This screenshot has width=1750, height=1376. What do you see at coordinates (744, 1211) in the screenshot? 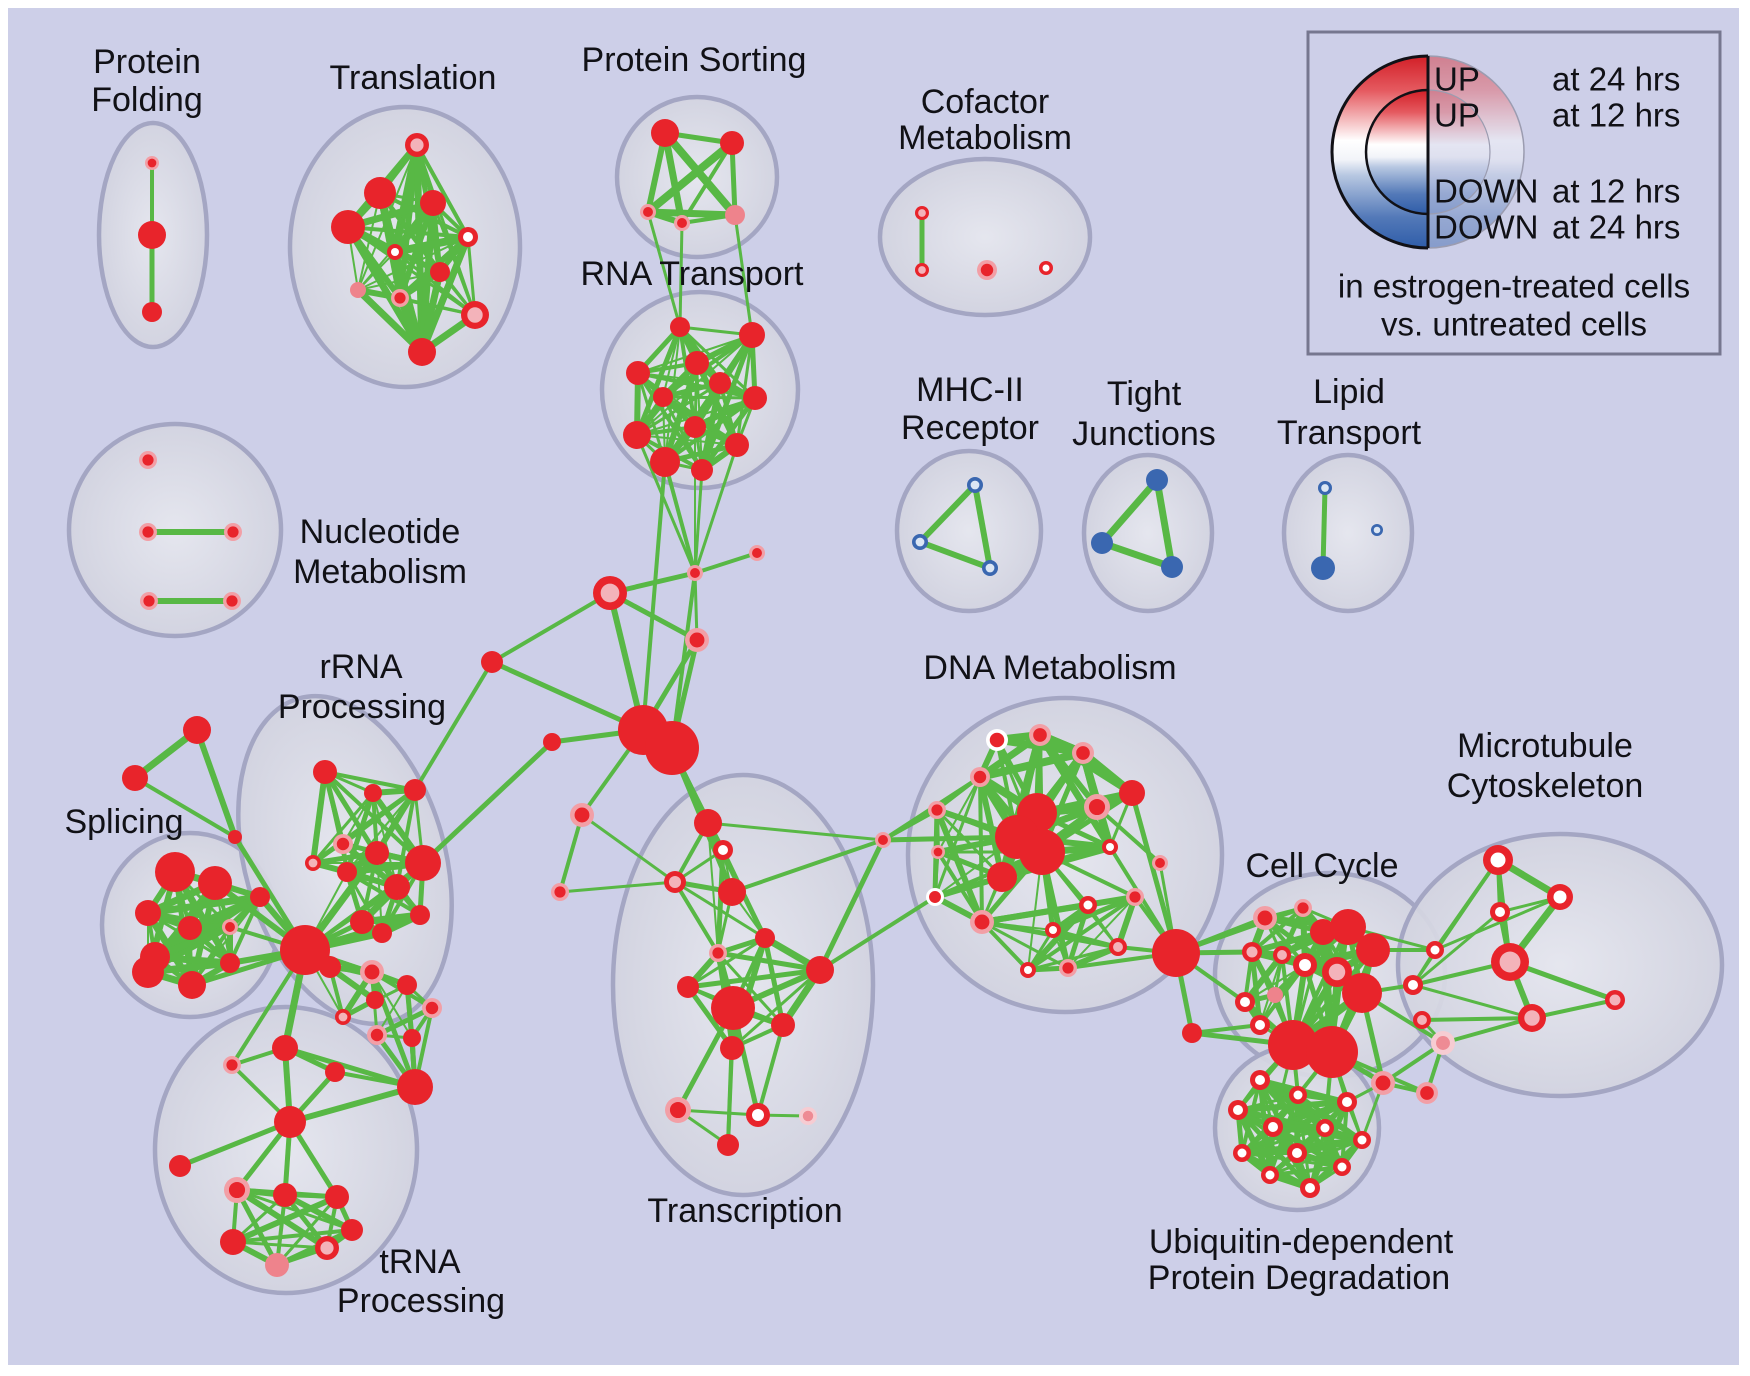
I see `cluster-label-transcription: Transcription` at bounding box center [744, 1211].